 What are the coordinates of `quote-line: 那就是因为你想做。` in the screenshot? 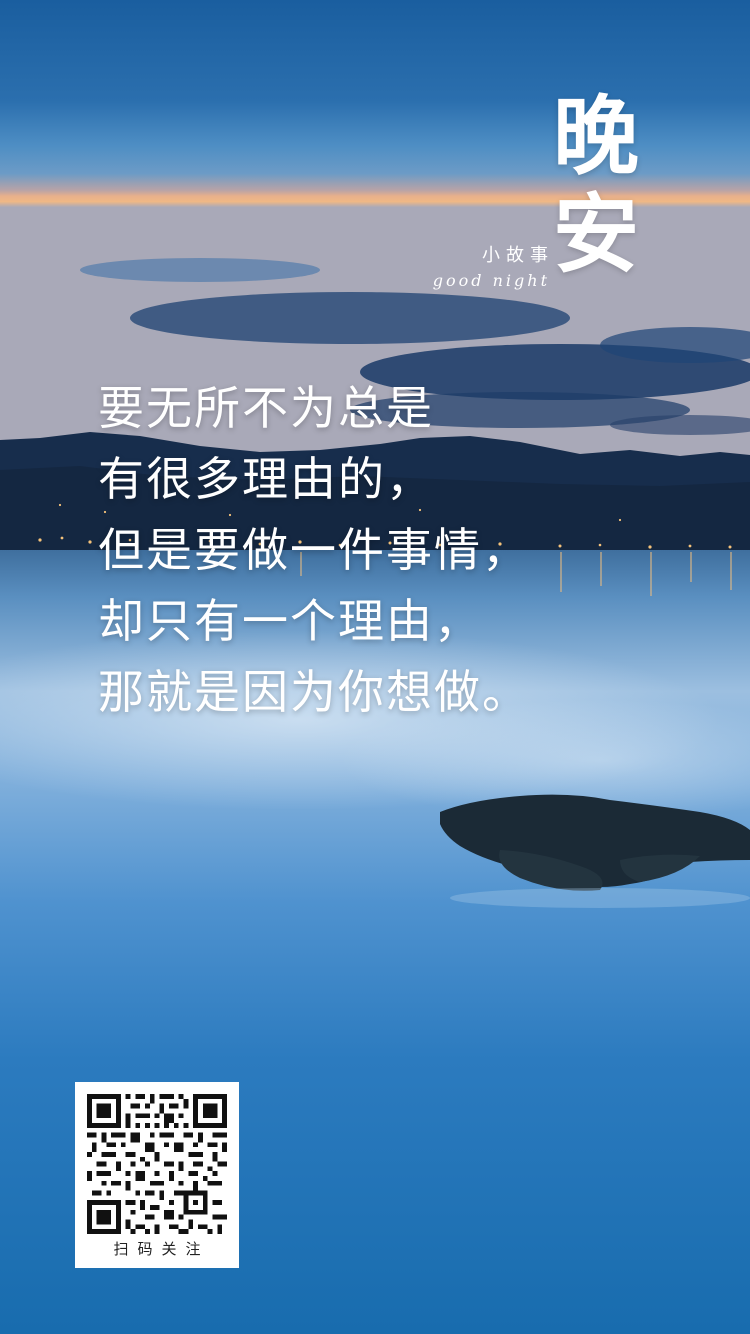 It's located at (314, 692).